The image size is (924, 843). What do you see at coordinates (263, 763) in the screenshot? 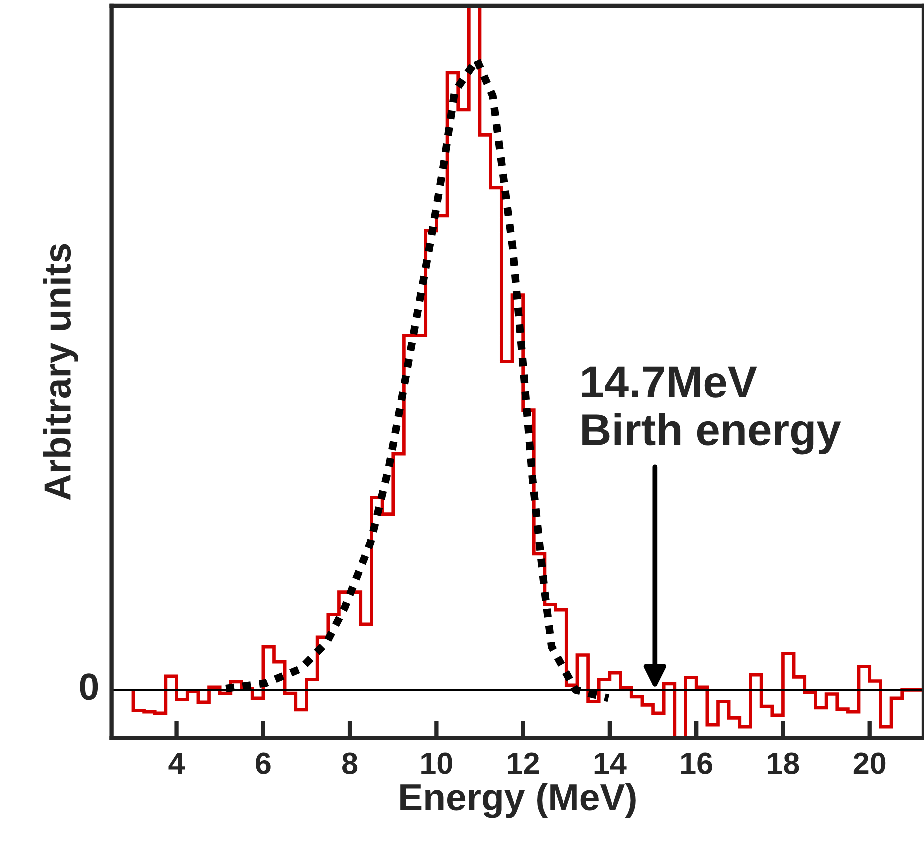
I see `x-tick-label: 6` at bounding box center [263, 763].